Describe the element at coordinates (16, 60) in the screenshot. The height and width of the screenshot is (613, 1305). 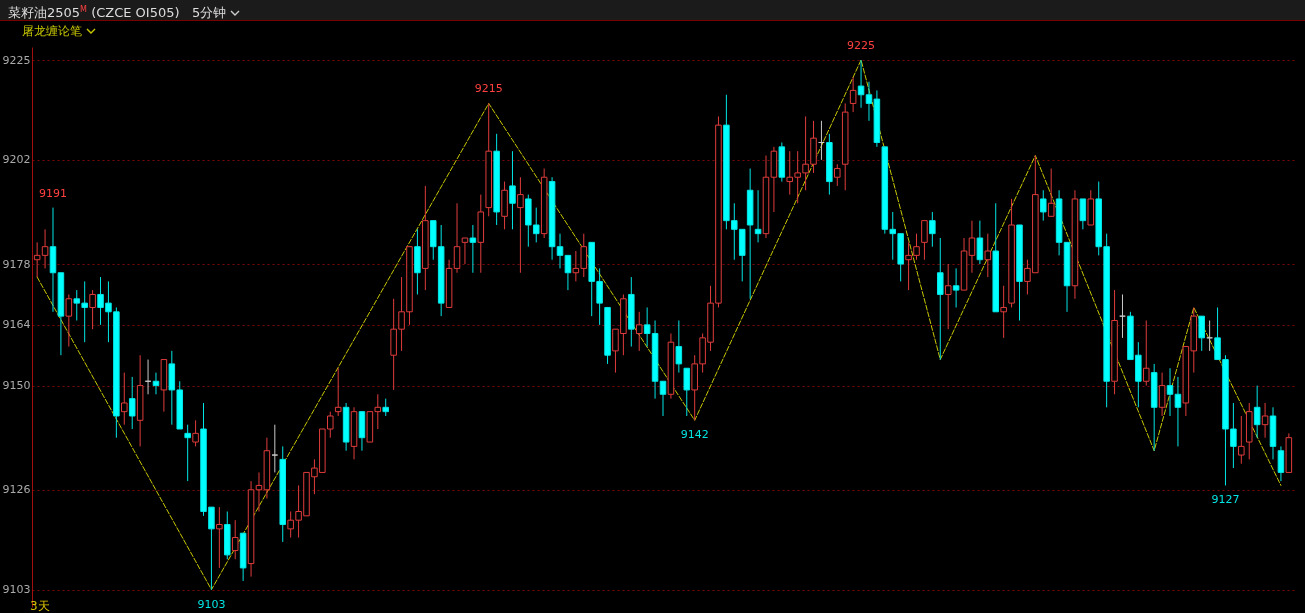
I see `y-tick-label: 9225` at that location.